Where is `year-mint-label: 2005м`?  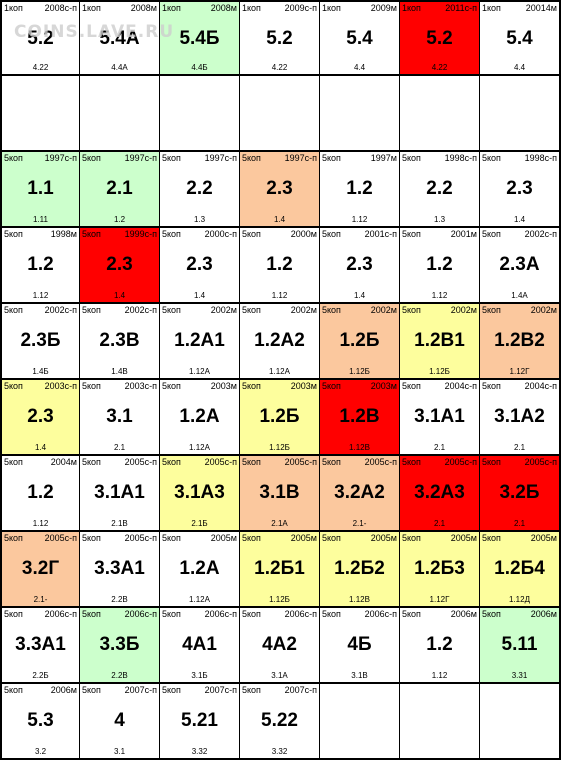
year-mint-label: 2005м is located at coordinates (463, 538).